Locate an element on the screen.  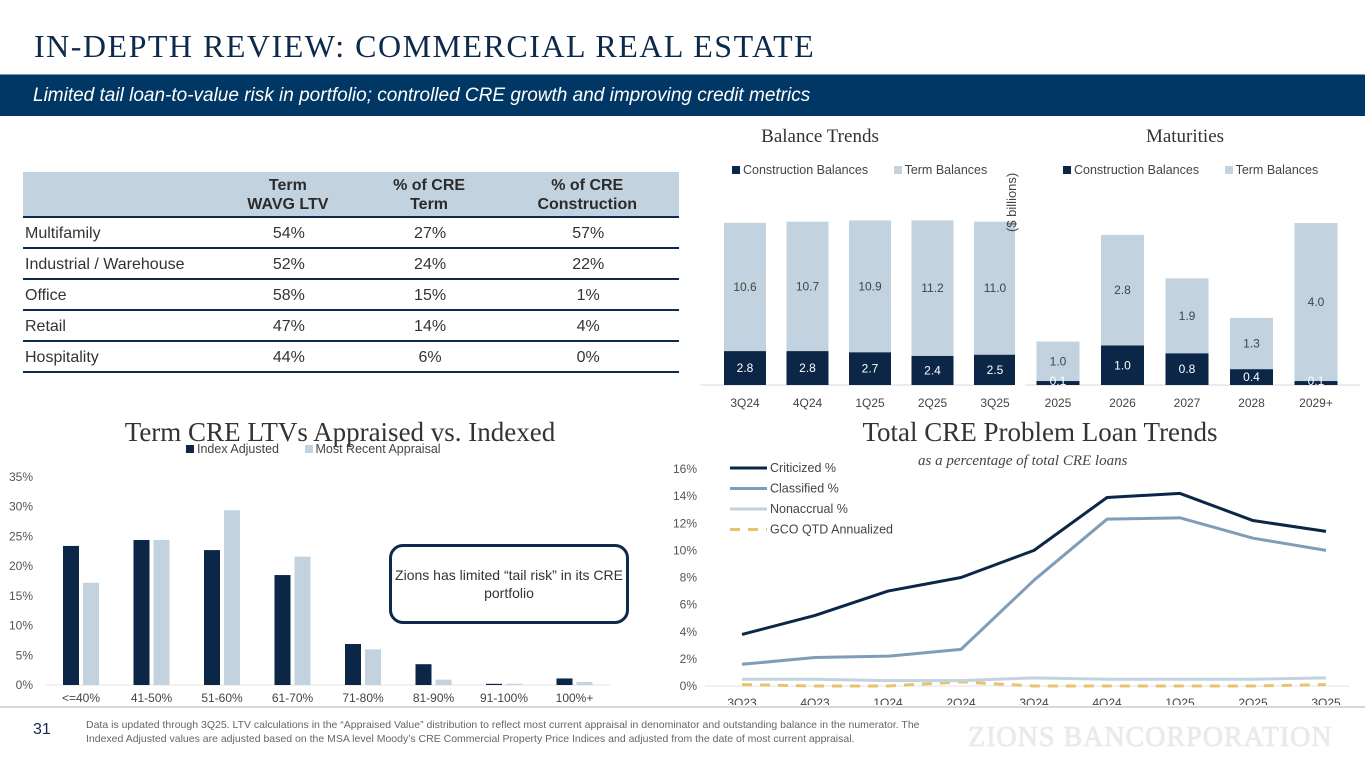
table-cell-type: Office is located at coordinates (118, 295).